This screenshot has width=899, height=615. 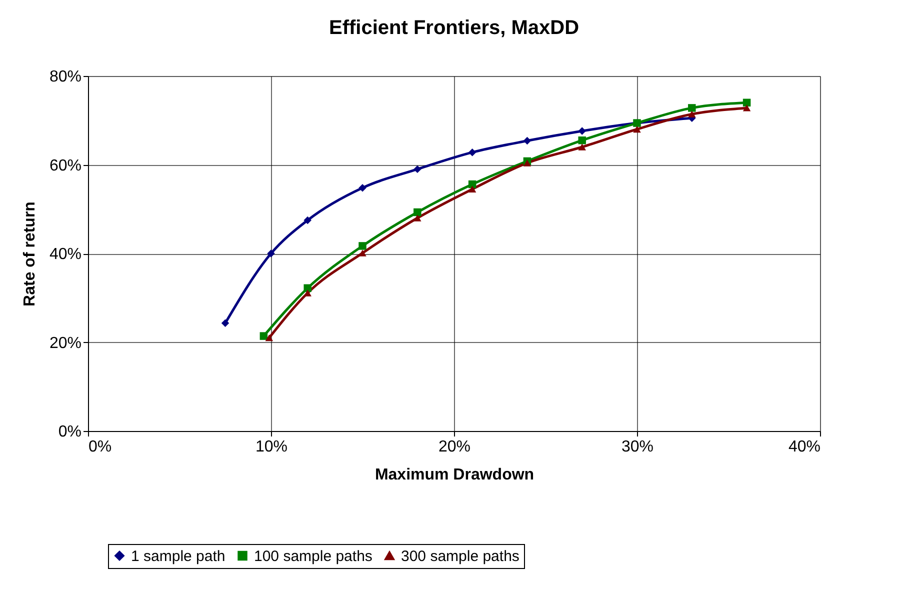 I want to click on x-tick-label: 10%, so click(x=271, y=447).